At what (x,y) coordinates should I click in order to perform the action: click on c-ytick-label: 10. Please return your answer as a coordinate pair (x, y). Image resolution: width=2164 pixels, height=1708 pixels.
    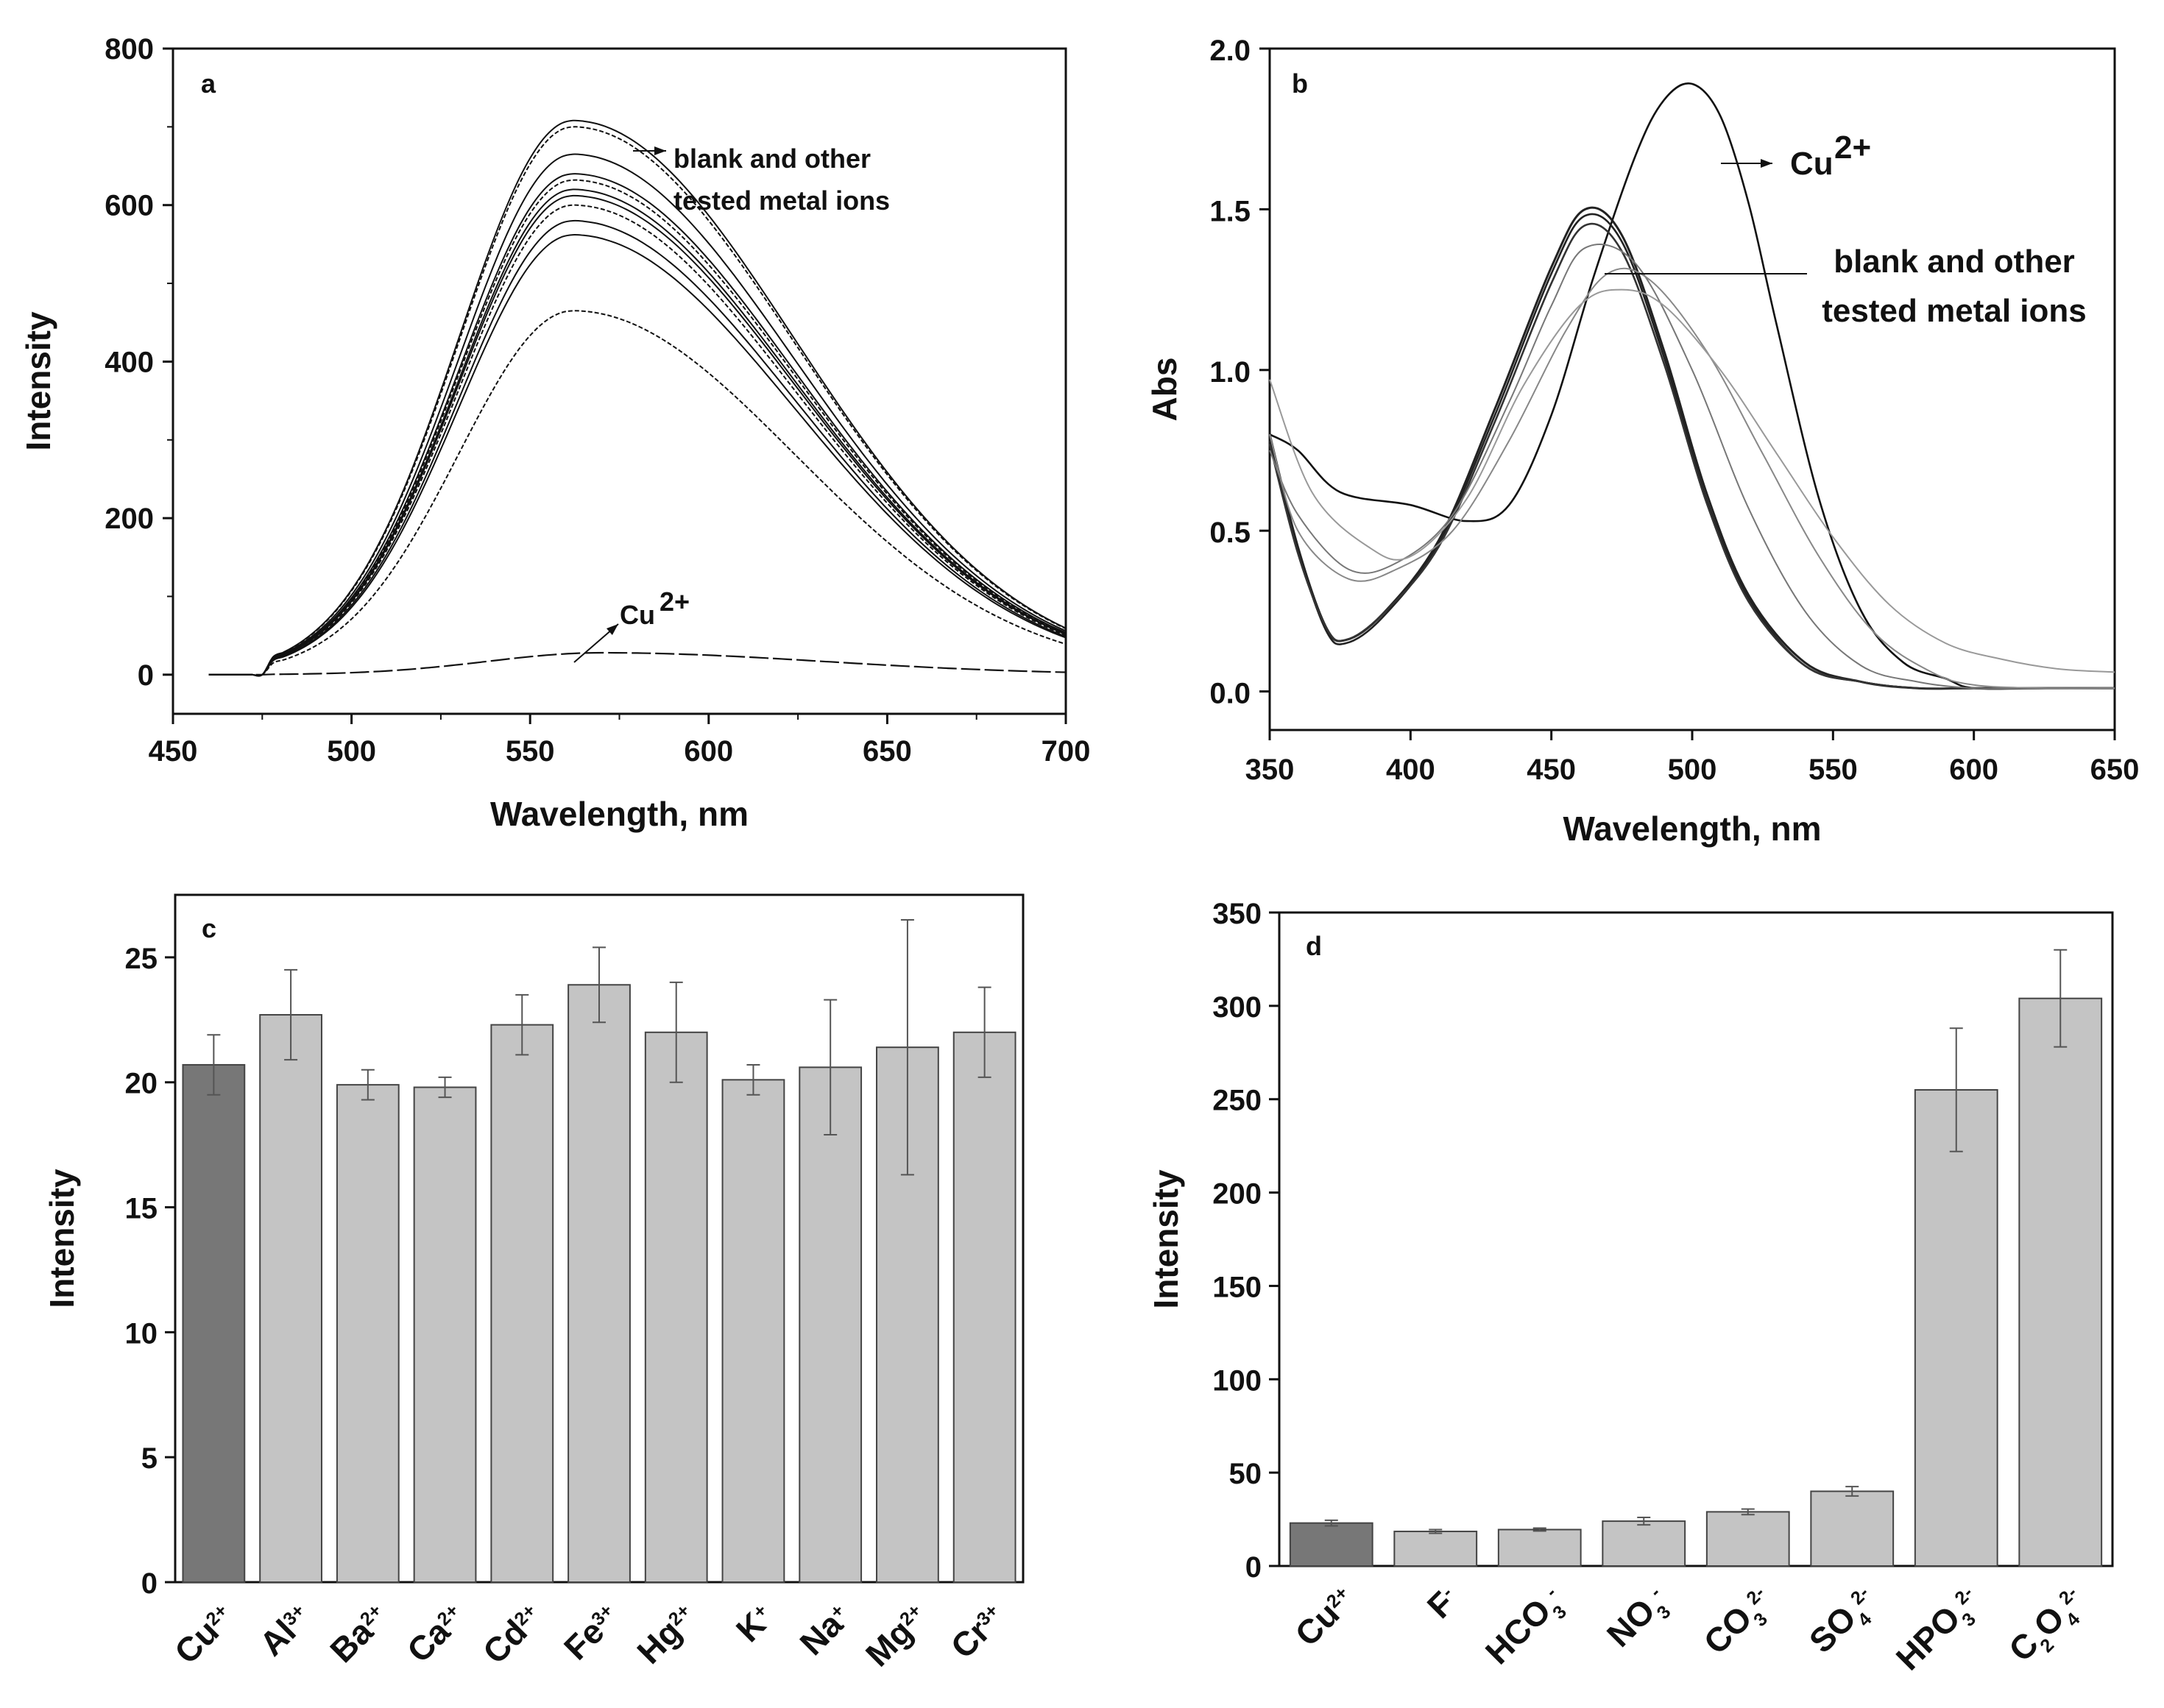
    Looking at the image, I should click on (141, 1333).